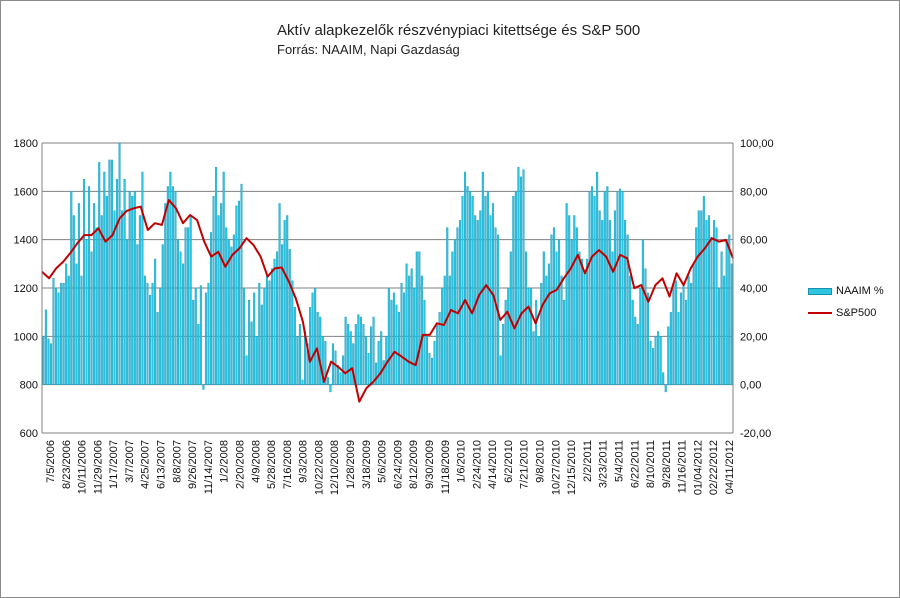 Image resolution: width=900 pixels, height=598 pixels. What do you see at coordinates (477, 464) in the screenshot?
I see `x-tick-label: 2/24/2010` at bounding box center [477, 464].